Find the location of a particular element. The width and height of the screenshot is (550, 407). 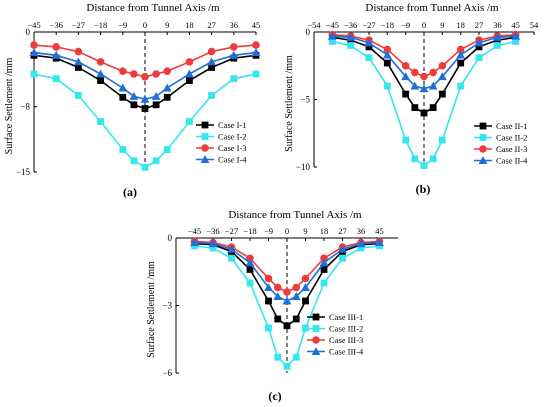

x-tick-label: −18 is located at coordinates (249, 231).